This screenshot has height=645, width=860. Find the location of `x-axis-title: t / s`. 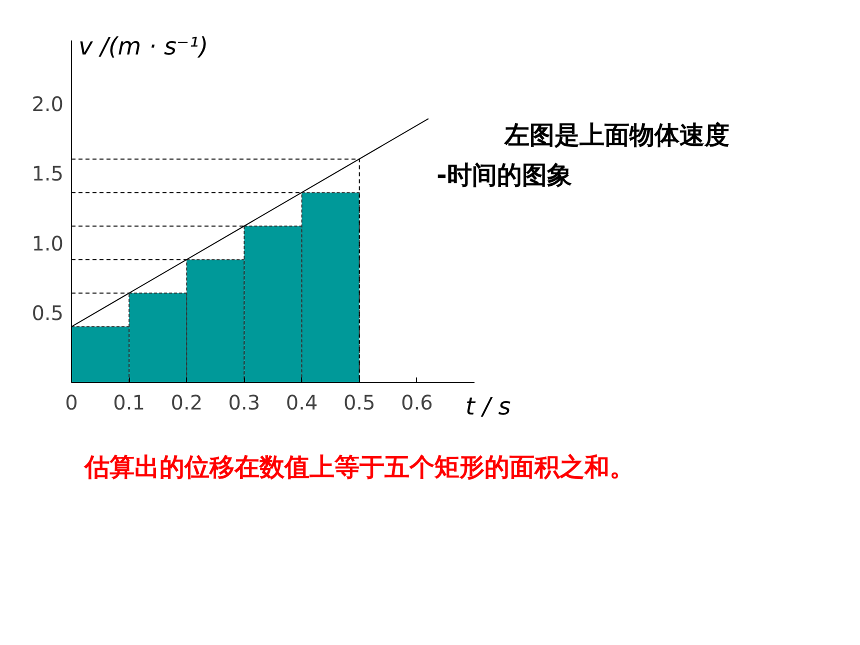

x-axis-title: t / s is located at coordinates (488, 406).